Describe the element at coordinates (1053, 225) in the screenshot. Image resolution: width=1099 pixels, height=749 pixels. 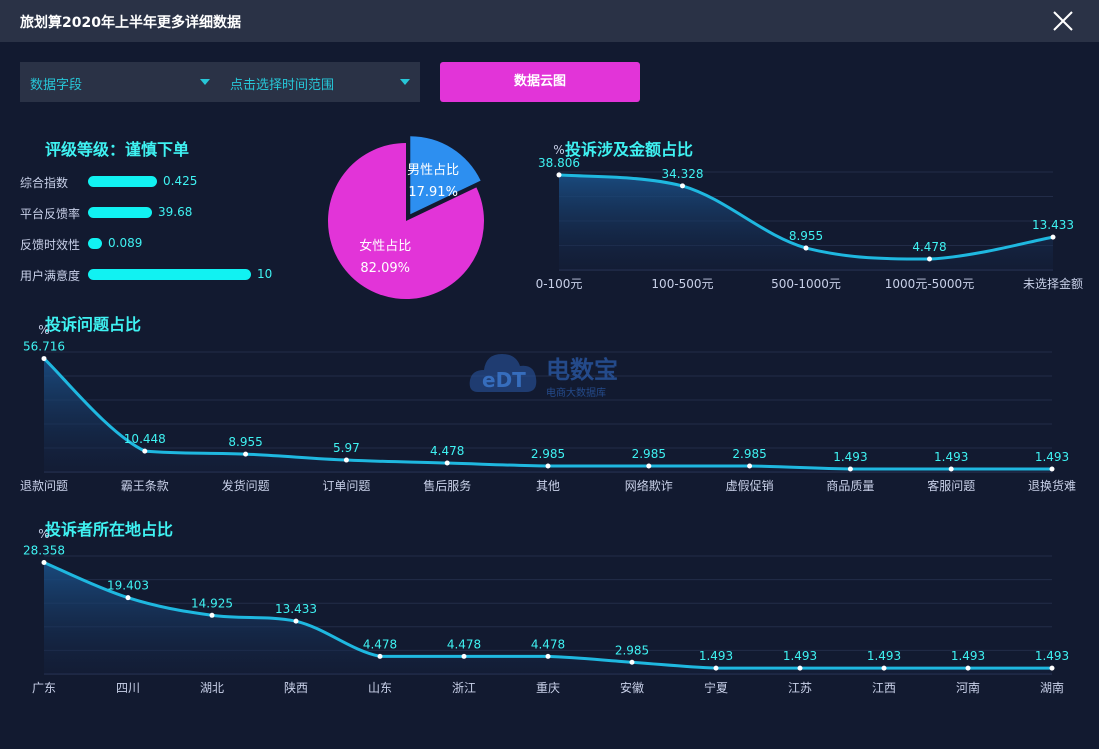
I see `data-label: 13.433` at that location.